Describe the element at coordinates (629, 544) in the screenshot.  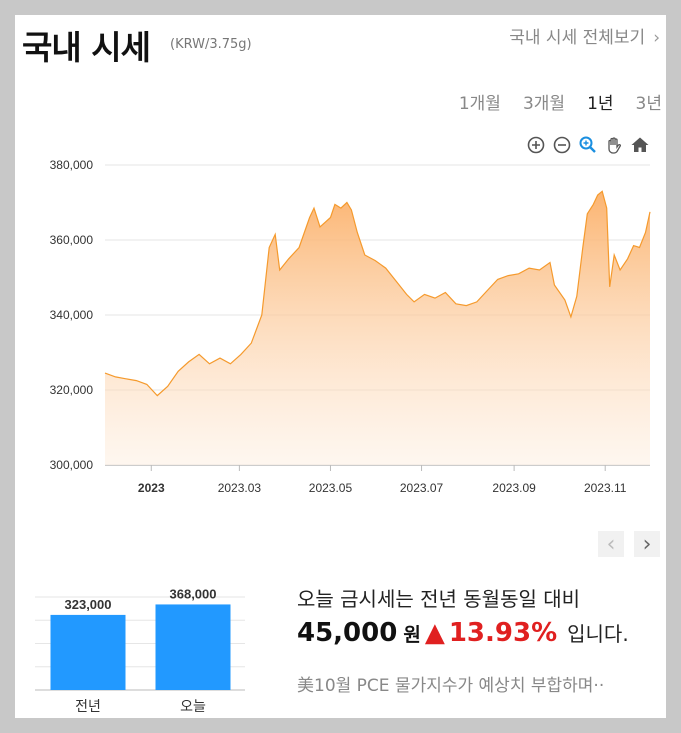
I see `pager: ‹ ›` at that location.